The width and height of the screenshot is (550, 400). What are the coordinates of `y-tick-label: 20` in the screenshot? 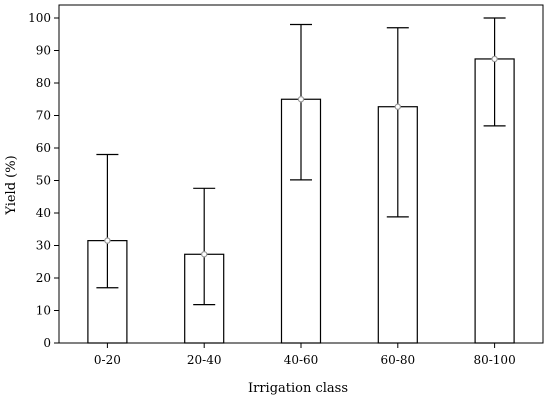 It's located at (43, 278).